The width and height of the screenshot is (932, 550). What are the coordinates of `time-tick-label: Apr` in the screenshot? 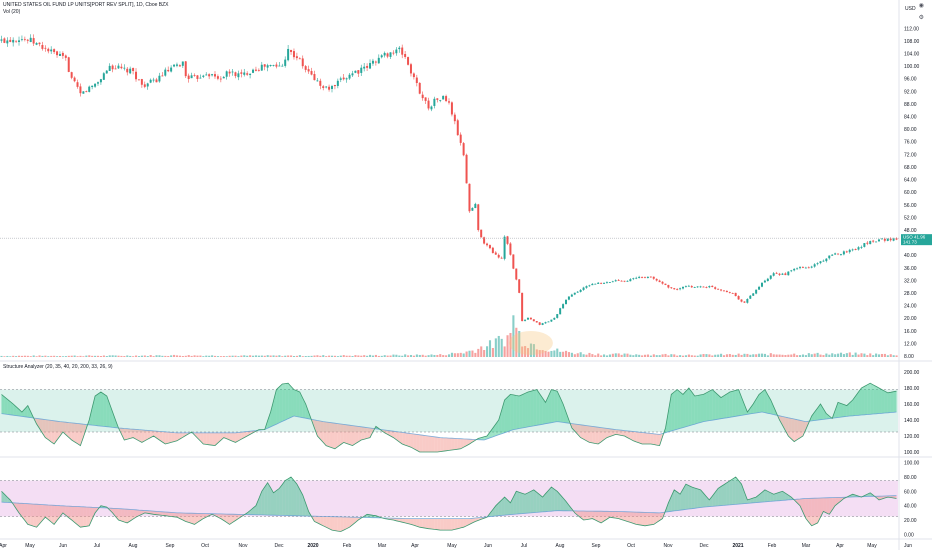 It's located at (3, 546).